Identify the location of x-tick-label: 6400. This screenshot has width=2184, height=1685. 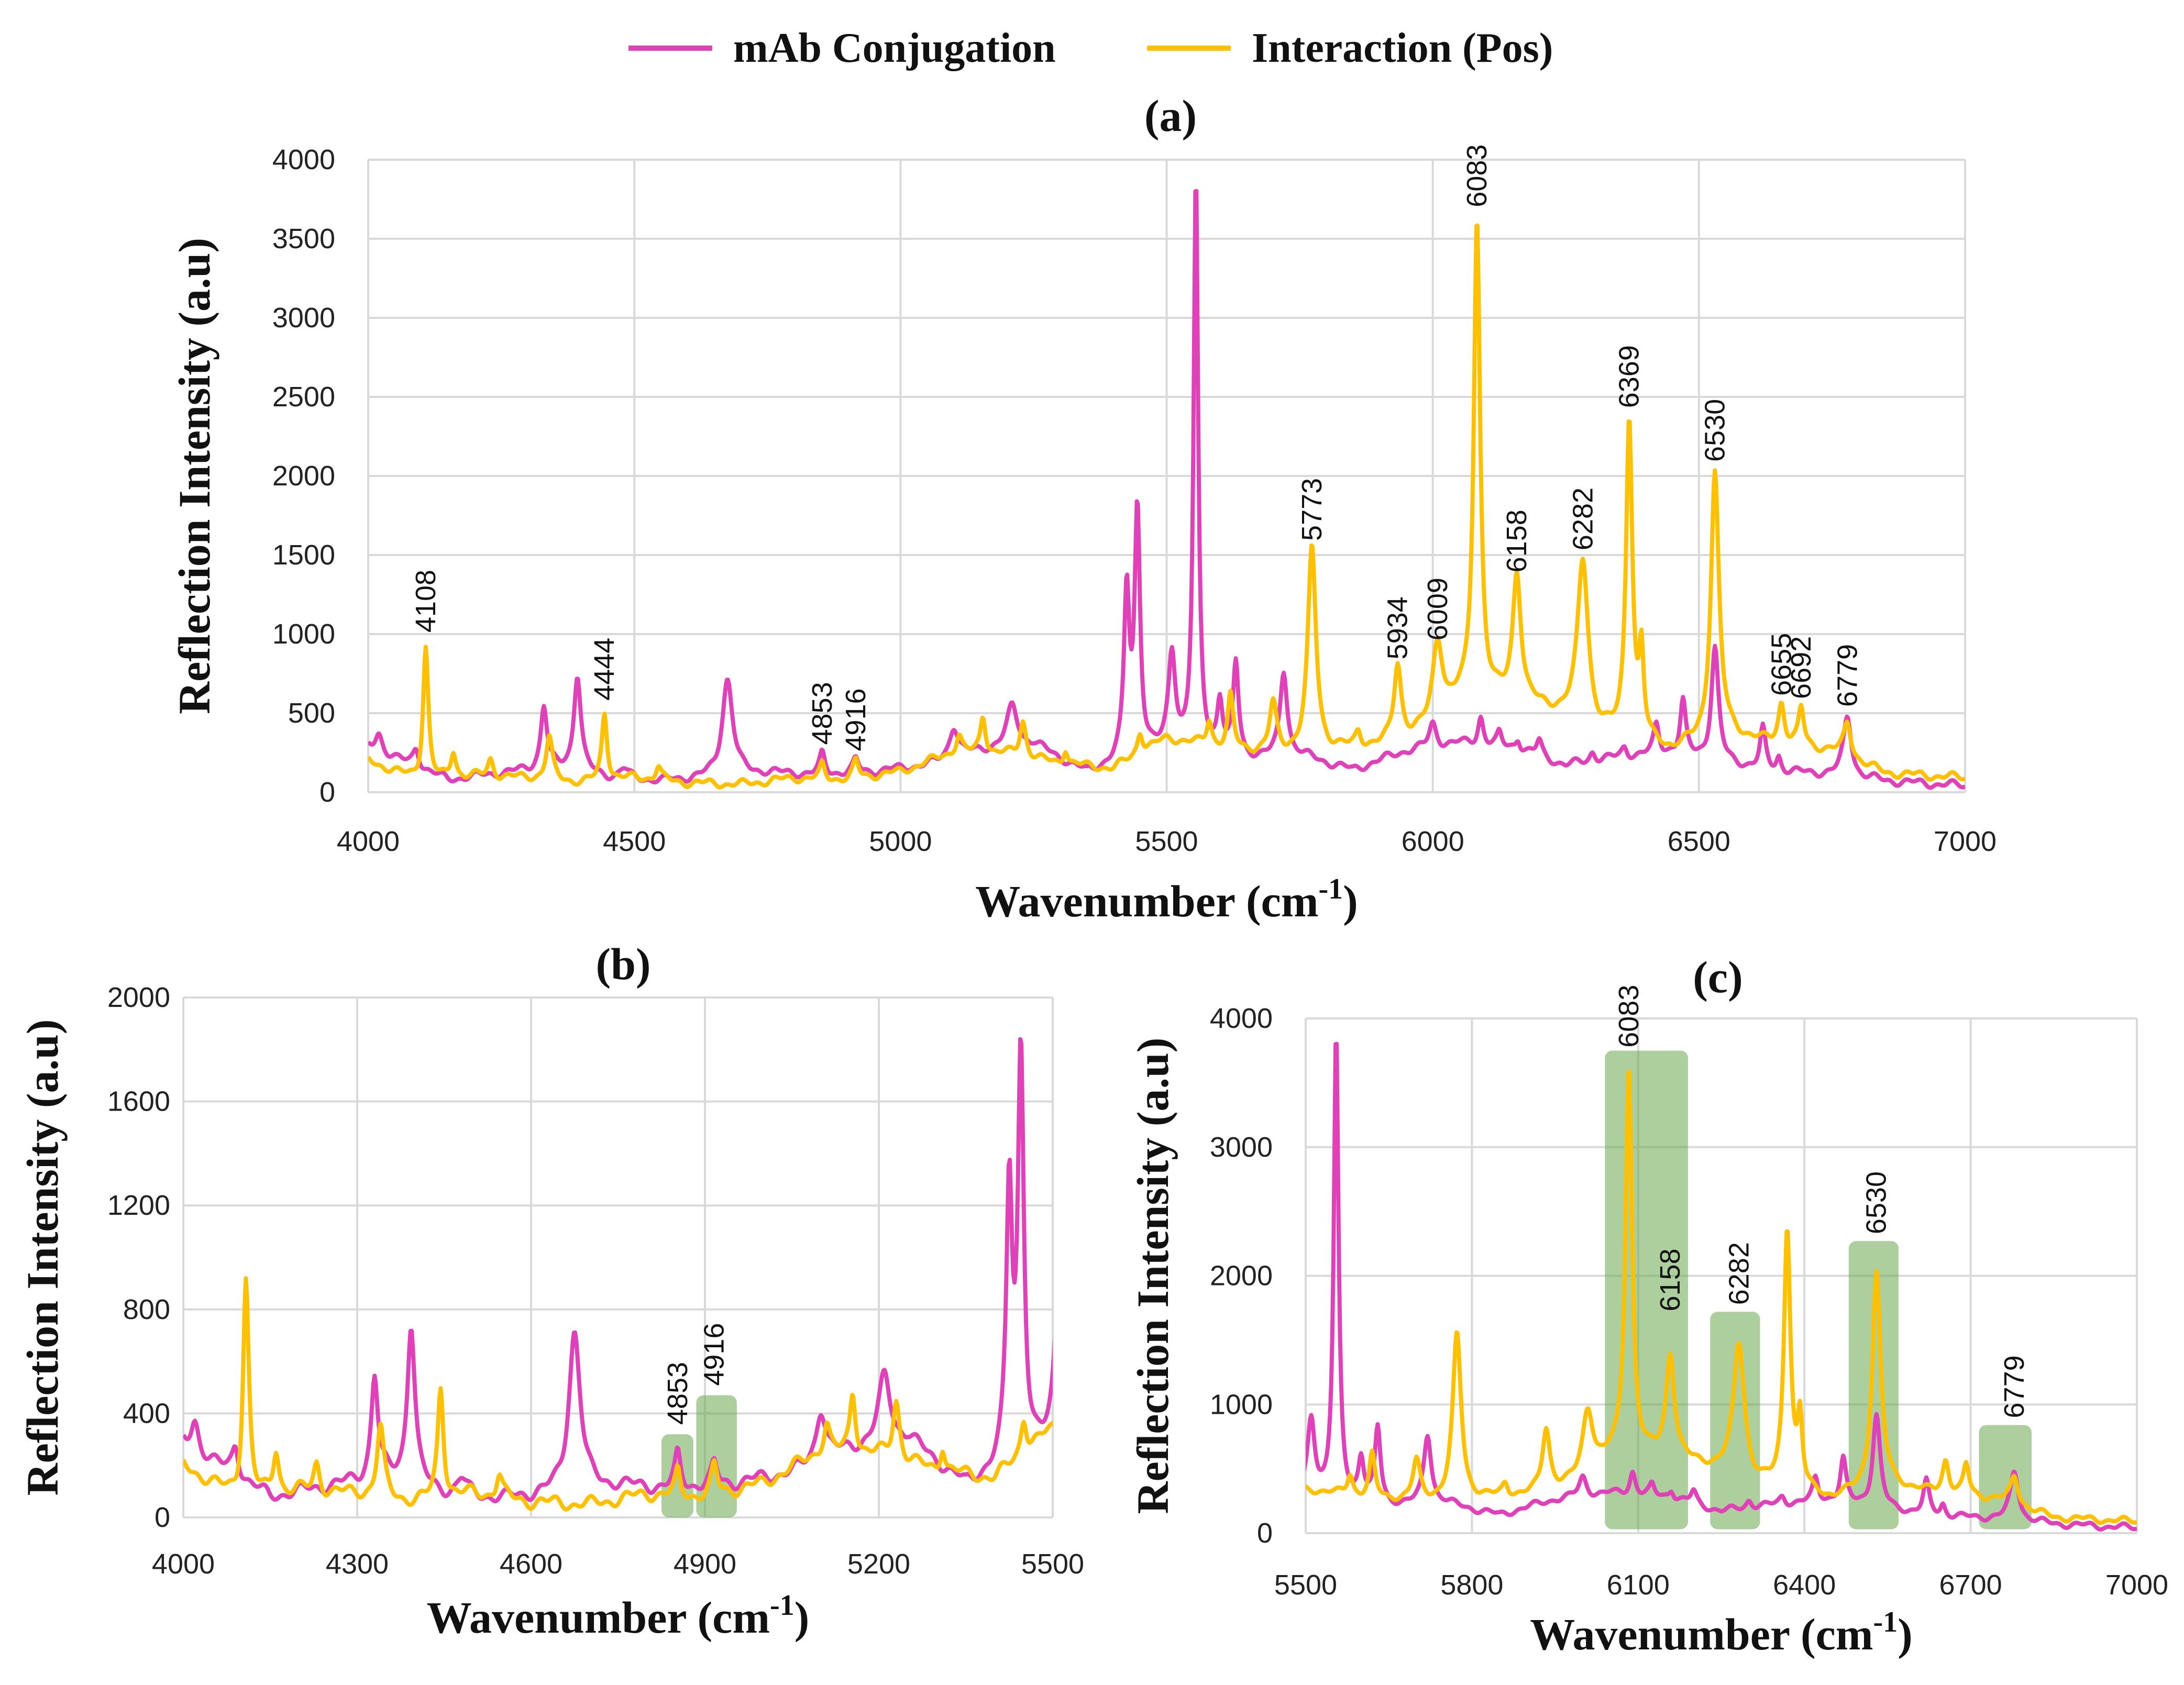
(1805, 1585).